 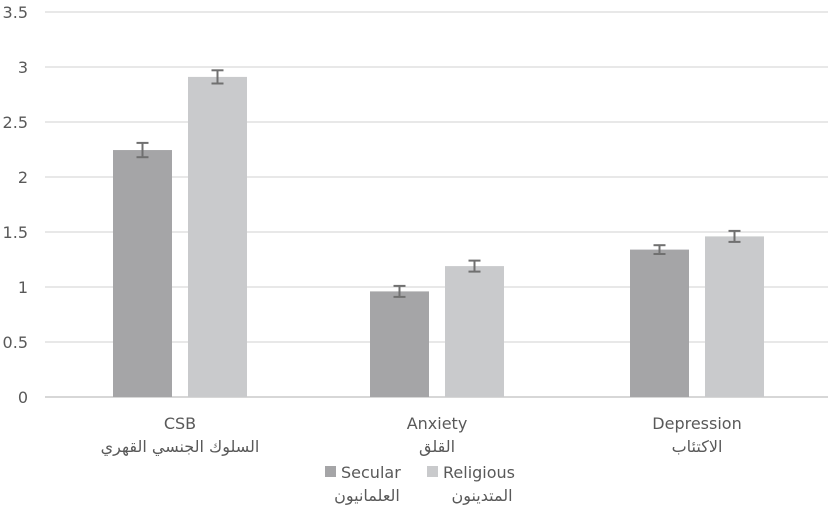 What do you see at coordinates (15, 342) in the screenshot?
I see `y-tick-label: 0.5` at bounding box center [15, 342].